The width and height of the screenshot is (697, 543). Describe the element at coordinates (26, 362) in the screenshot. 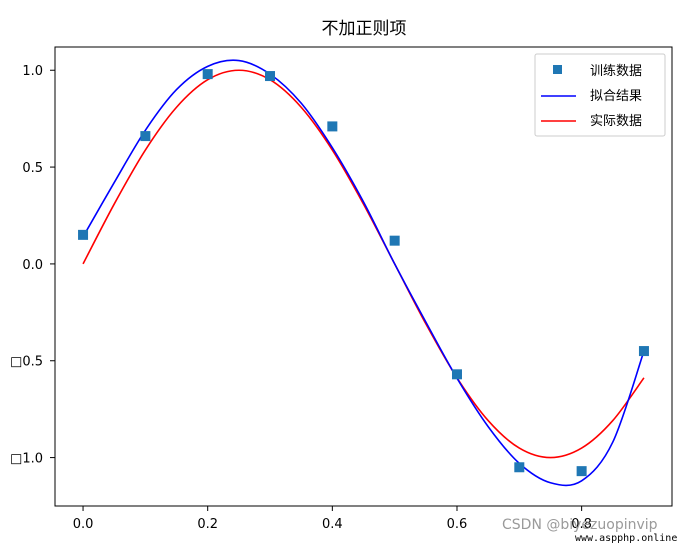

I see `y-tick-label: □0.5` at that location.